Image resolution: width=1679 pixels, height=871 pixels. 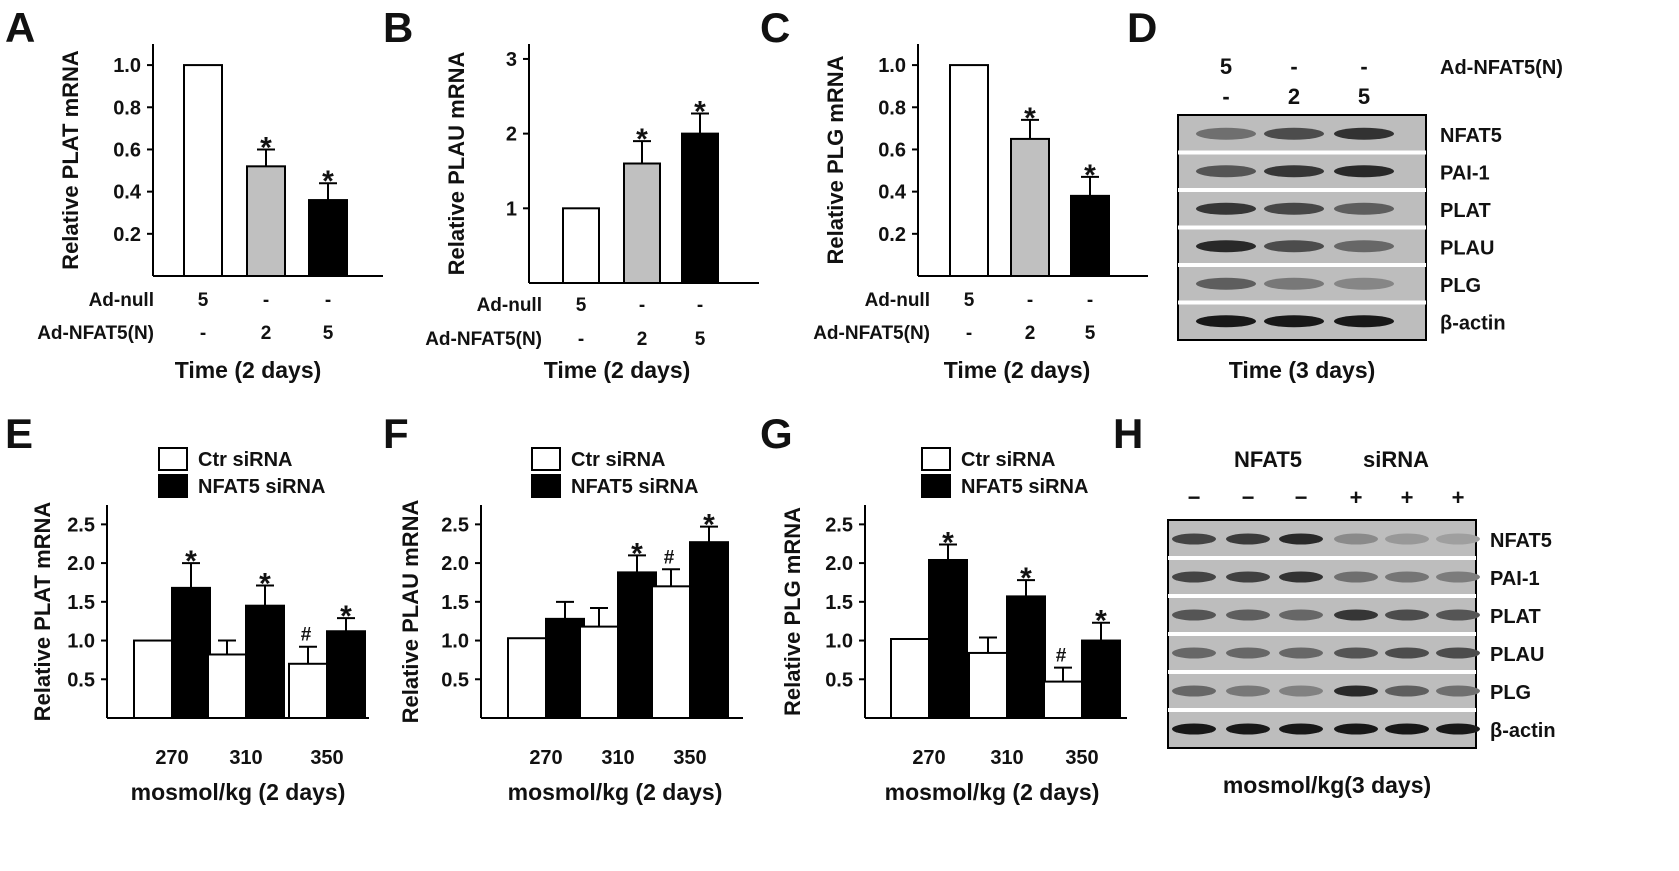 What do you see at coordinates (1226, 66) in the screenshot?
I see `lane-header: 5` at bounding box center [1226, 66].